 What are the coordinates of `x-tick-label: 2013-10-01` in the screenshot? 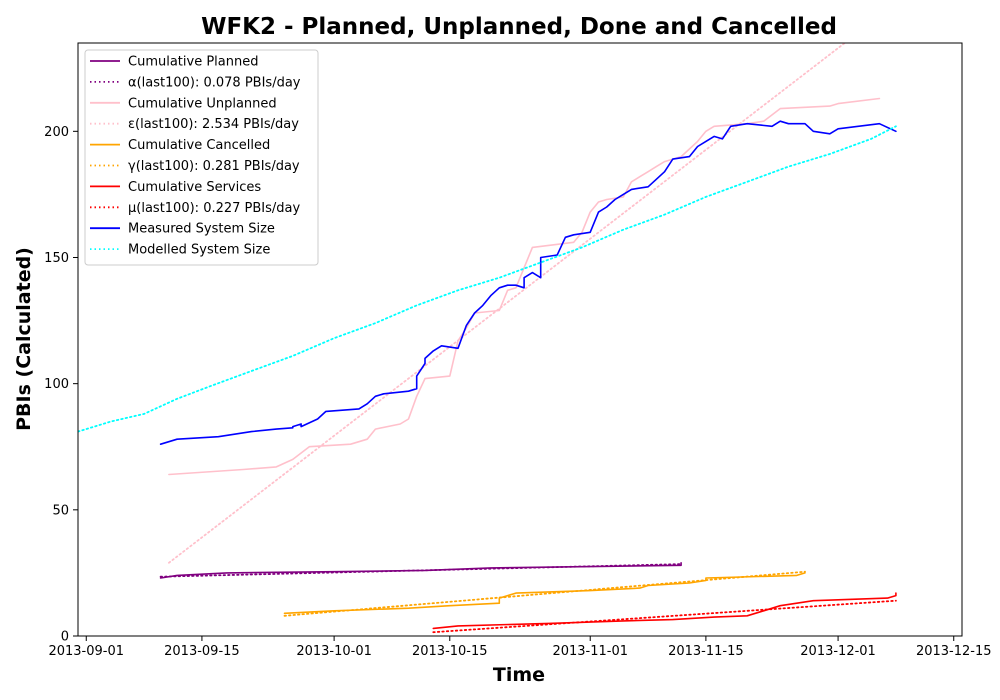 It's located at (334, 651).